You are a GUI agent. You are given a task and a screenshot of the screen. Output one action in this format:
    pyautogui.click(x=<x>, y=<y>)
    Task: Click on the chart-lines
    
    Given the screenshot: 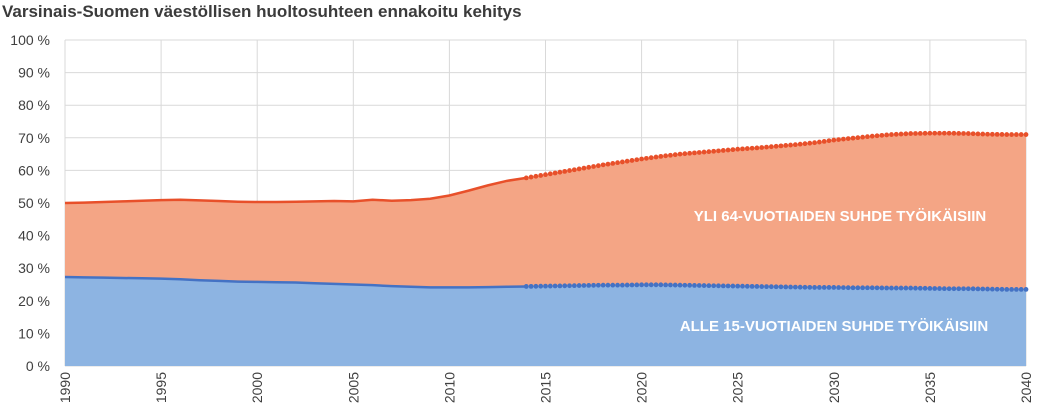 What is the action you would take?
    pyautogui.click(x=295, y=232)
    